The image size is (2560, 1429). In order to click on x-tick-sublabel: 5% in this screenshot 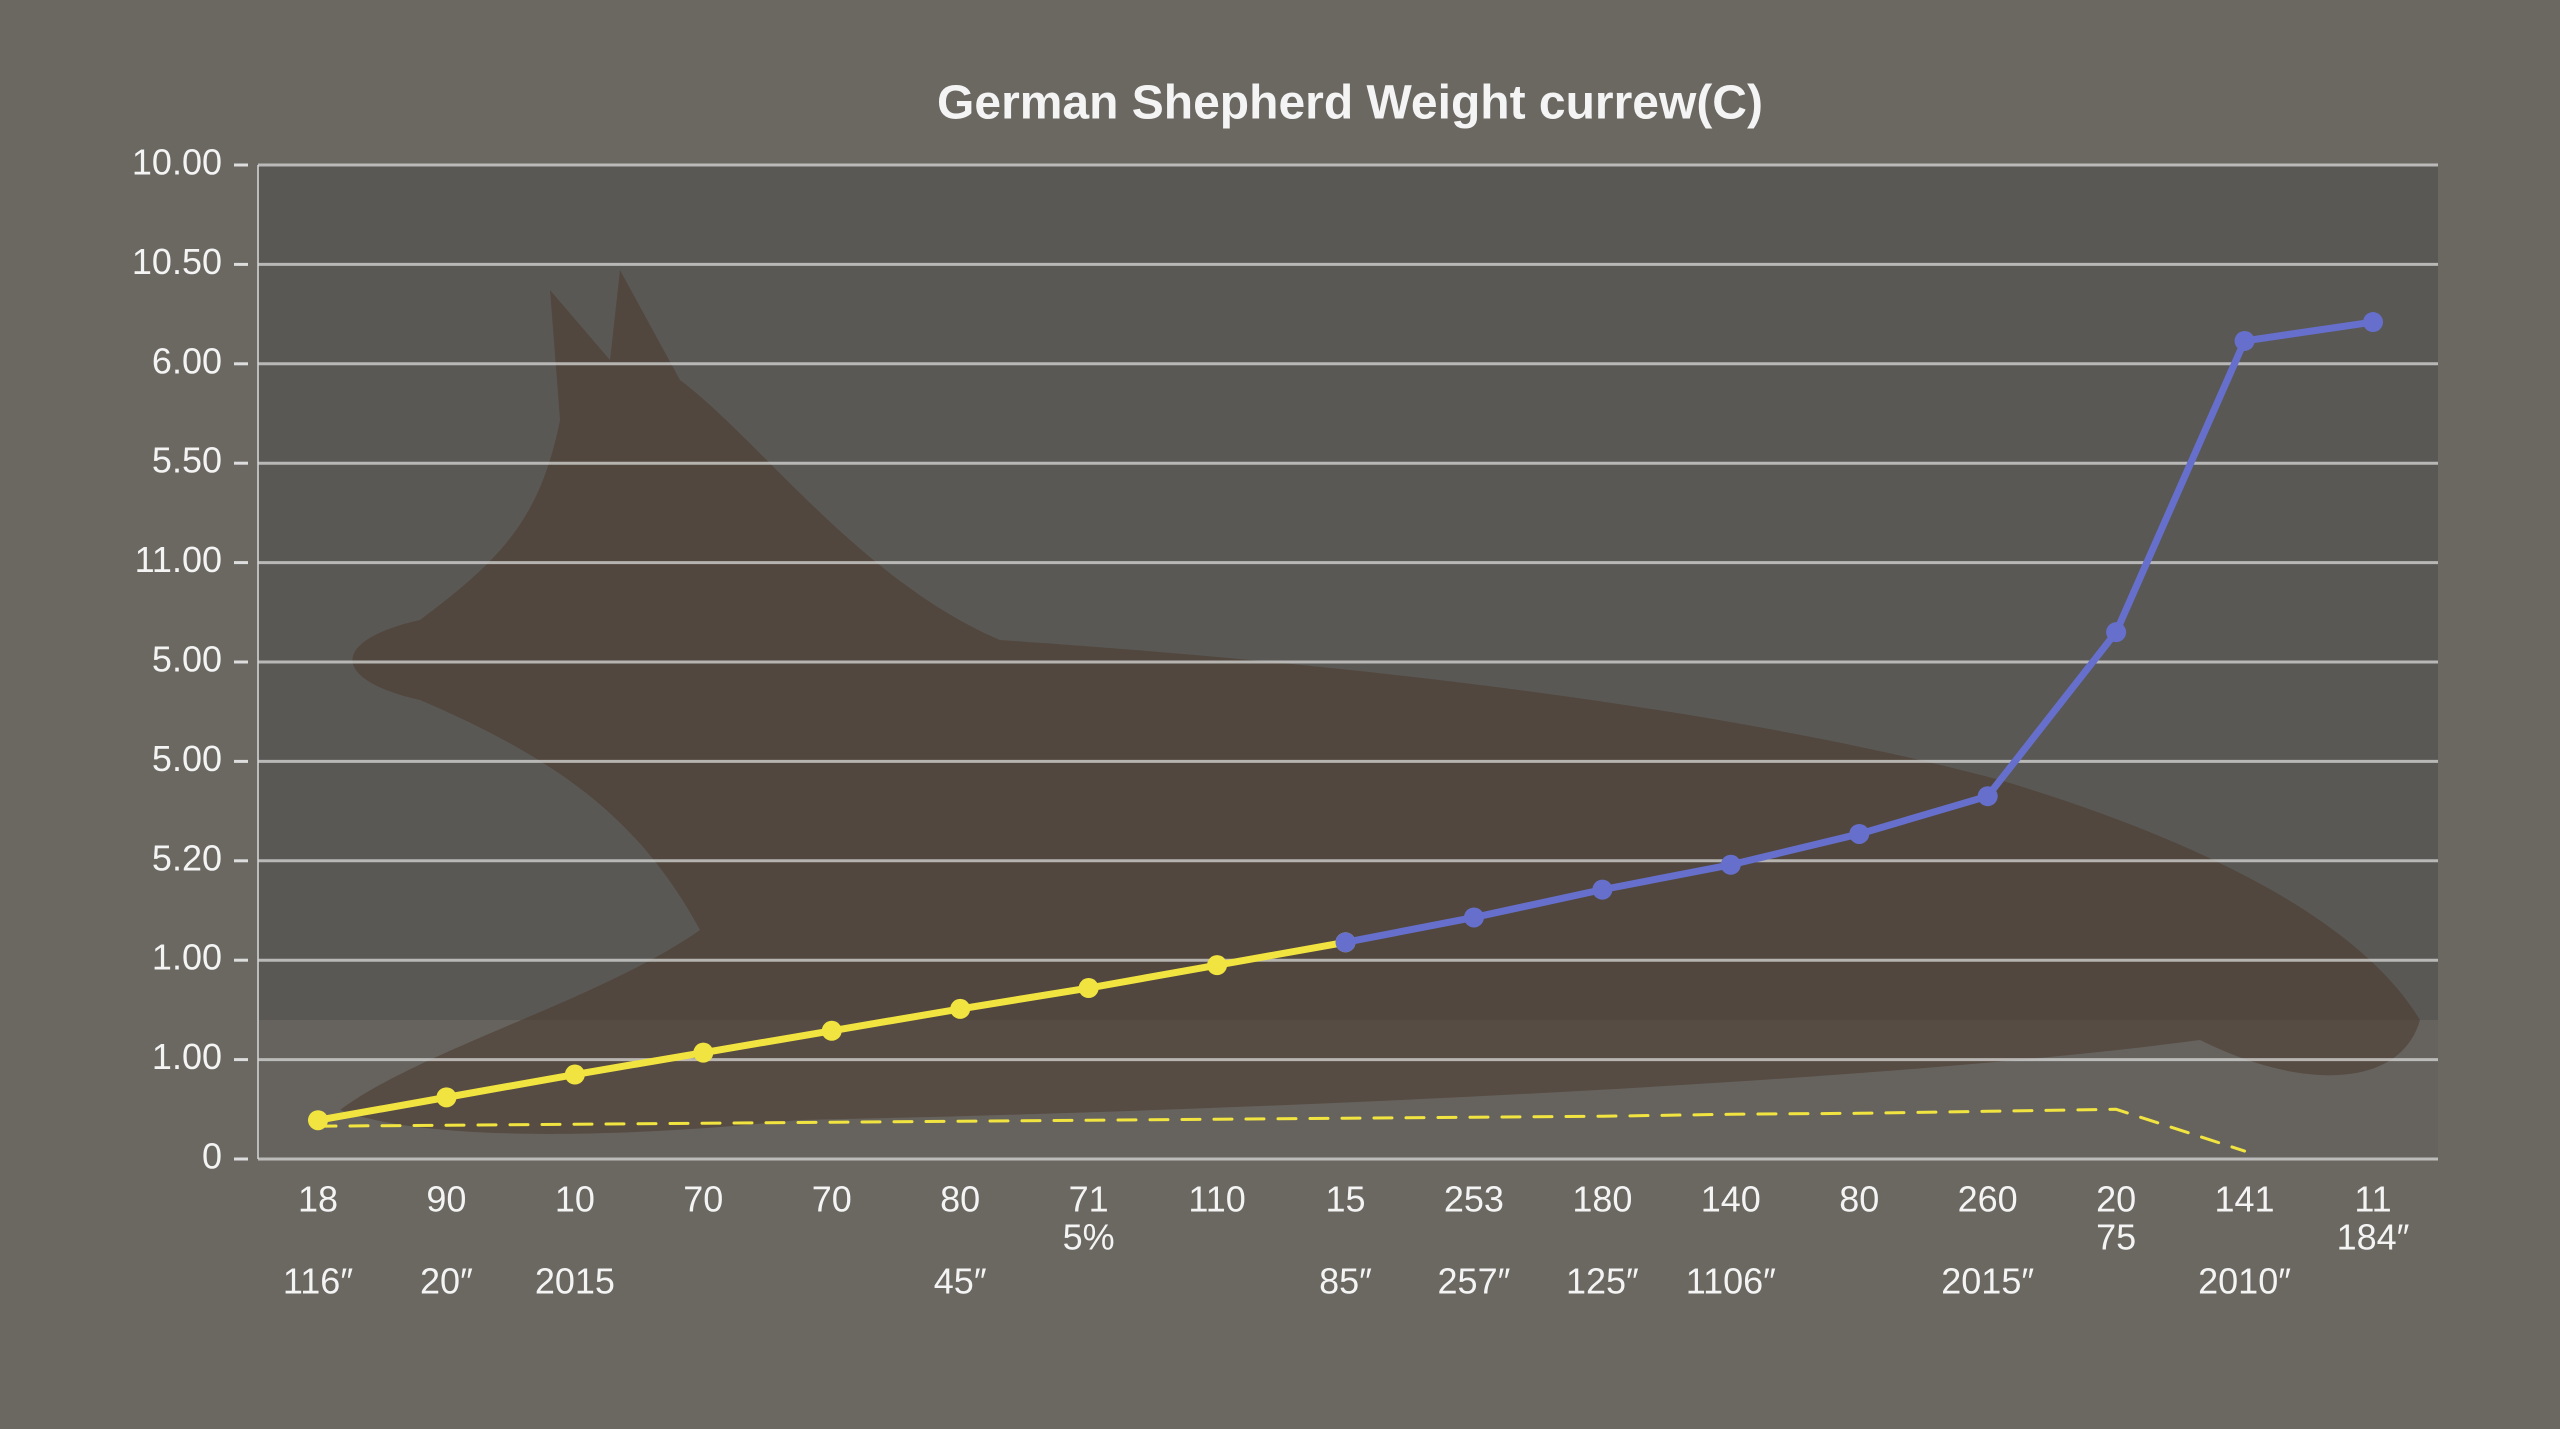, I will do `click(1089, 1237)`.